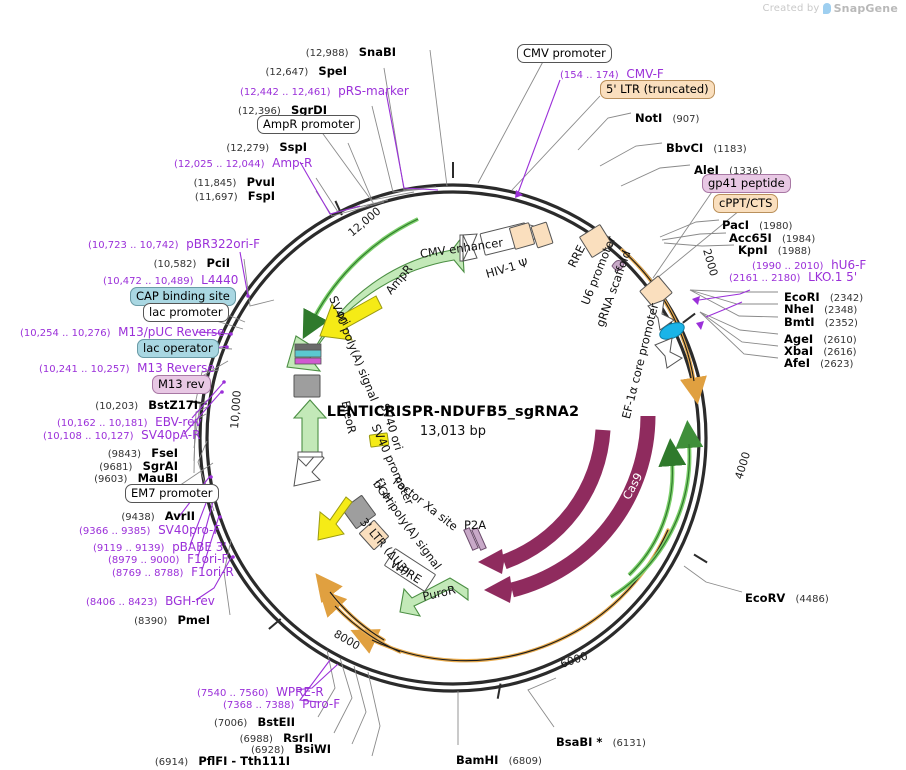  I want to click on plasmid-size: 13,013 bp, so click(453, 431).